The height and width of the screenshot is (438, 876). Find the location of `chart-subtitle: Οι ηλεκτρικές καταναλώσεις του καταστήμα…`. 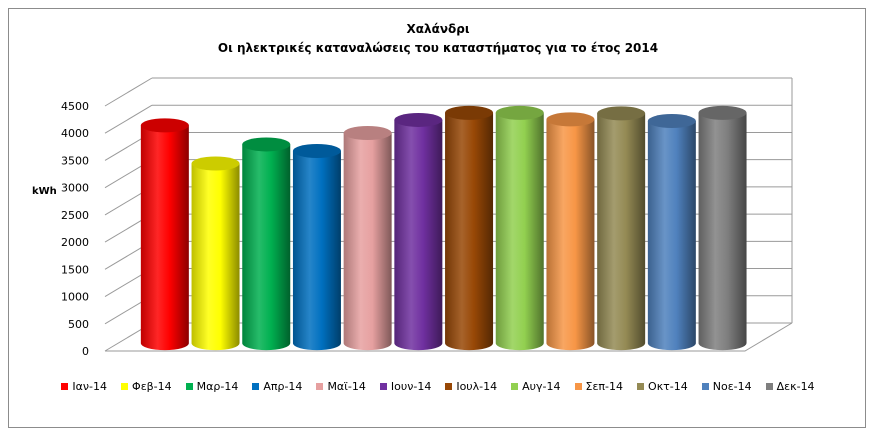

chart-subtitle: Οι ηλεκτρικές καταναλώσεις του καταστήμα… is located at coordinates (438, 48).